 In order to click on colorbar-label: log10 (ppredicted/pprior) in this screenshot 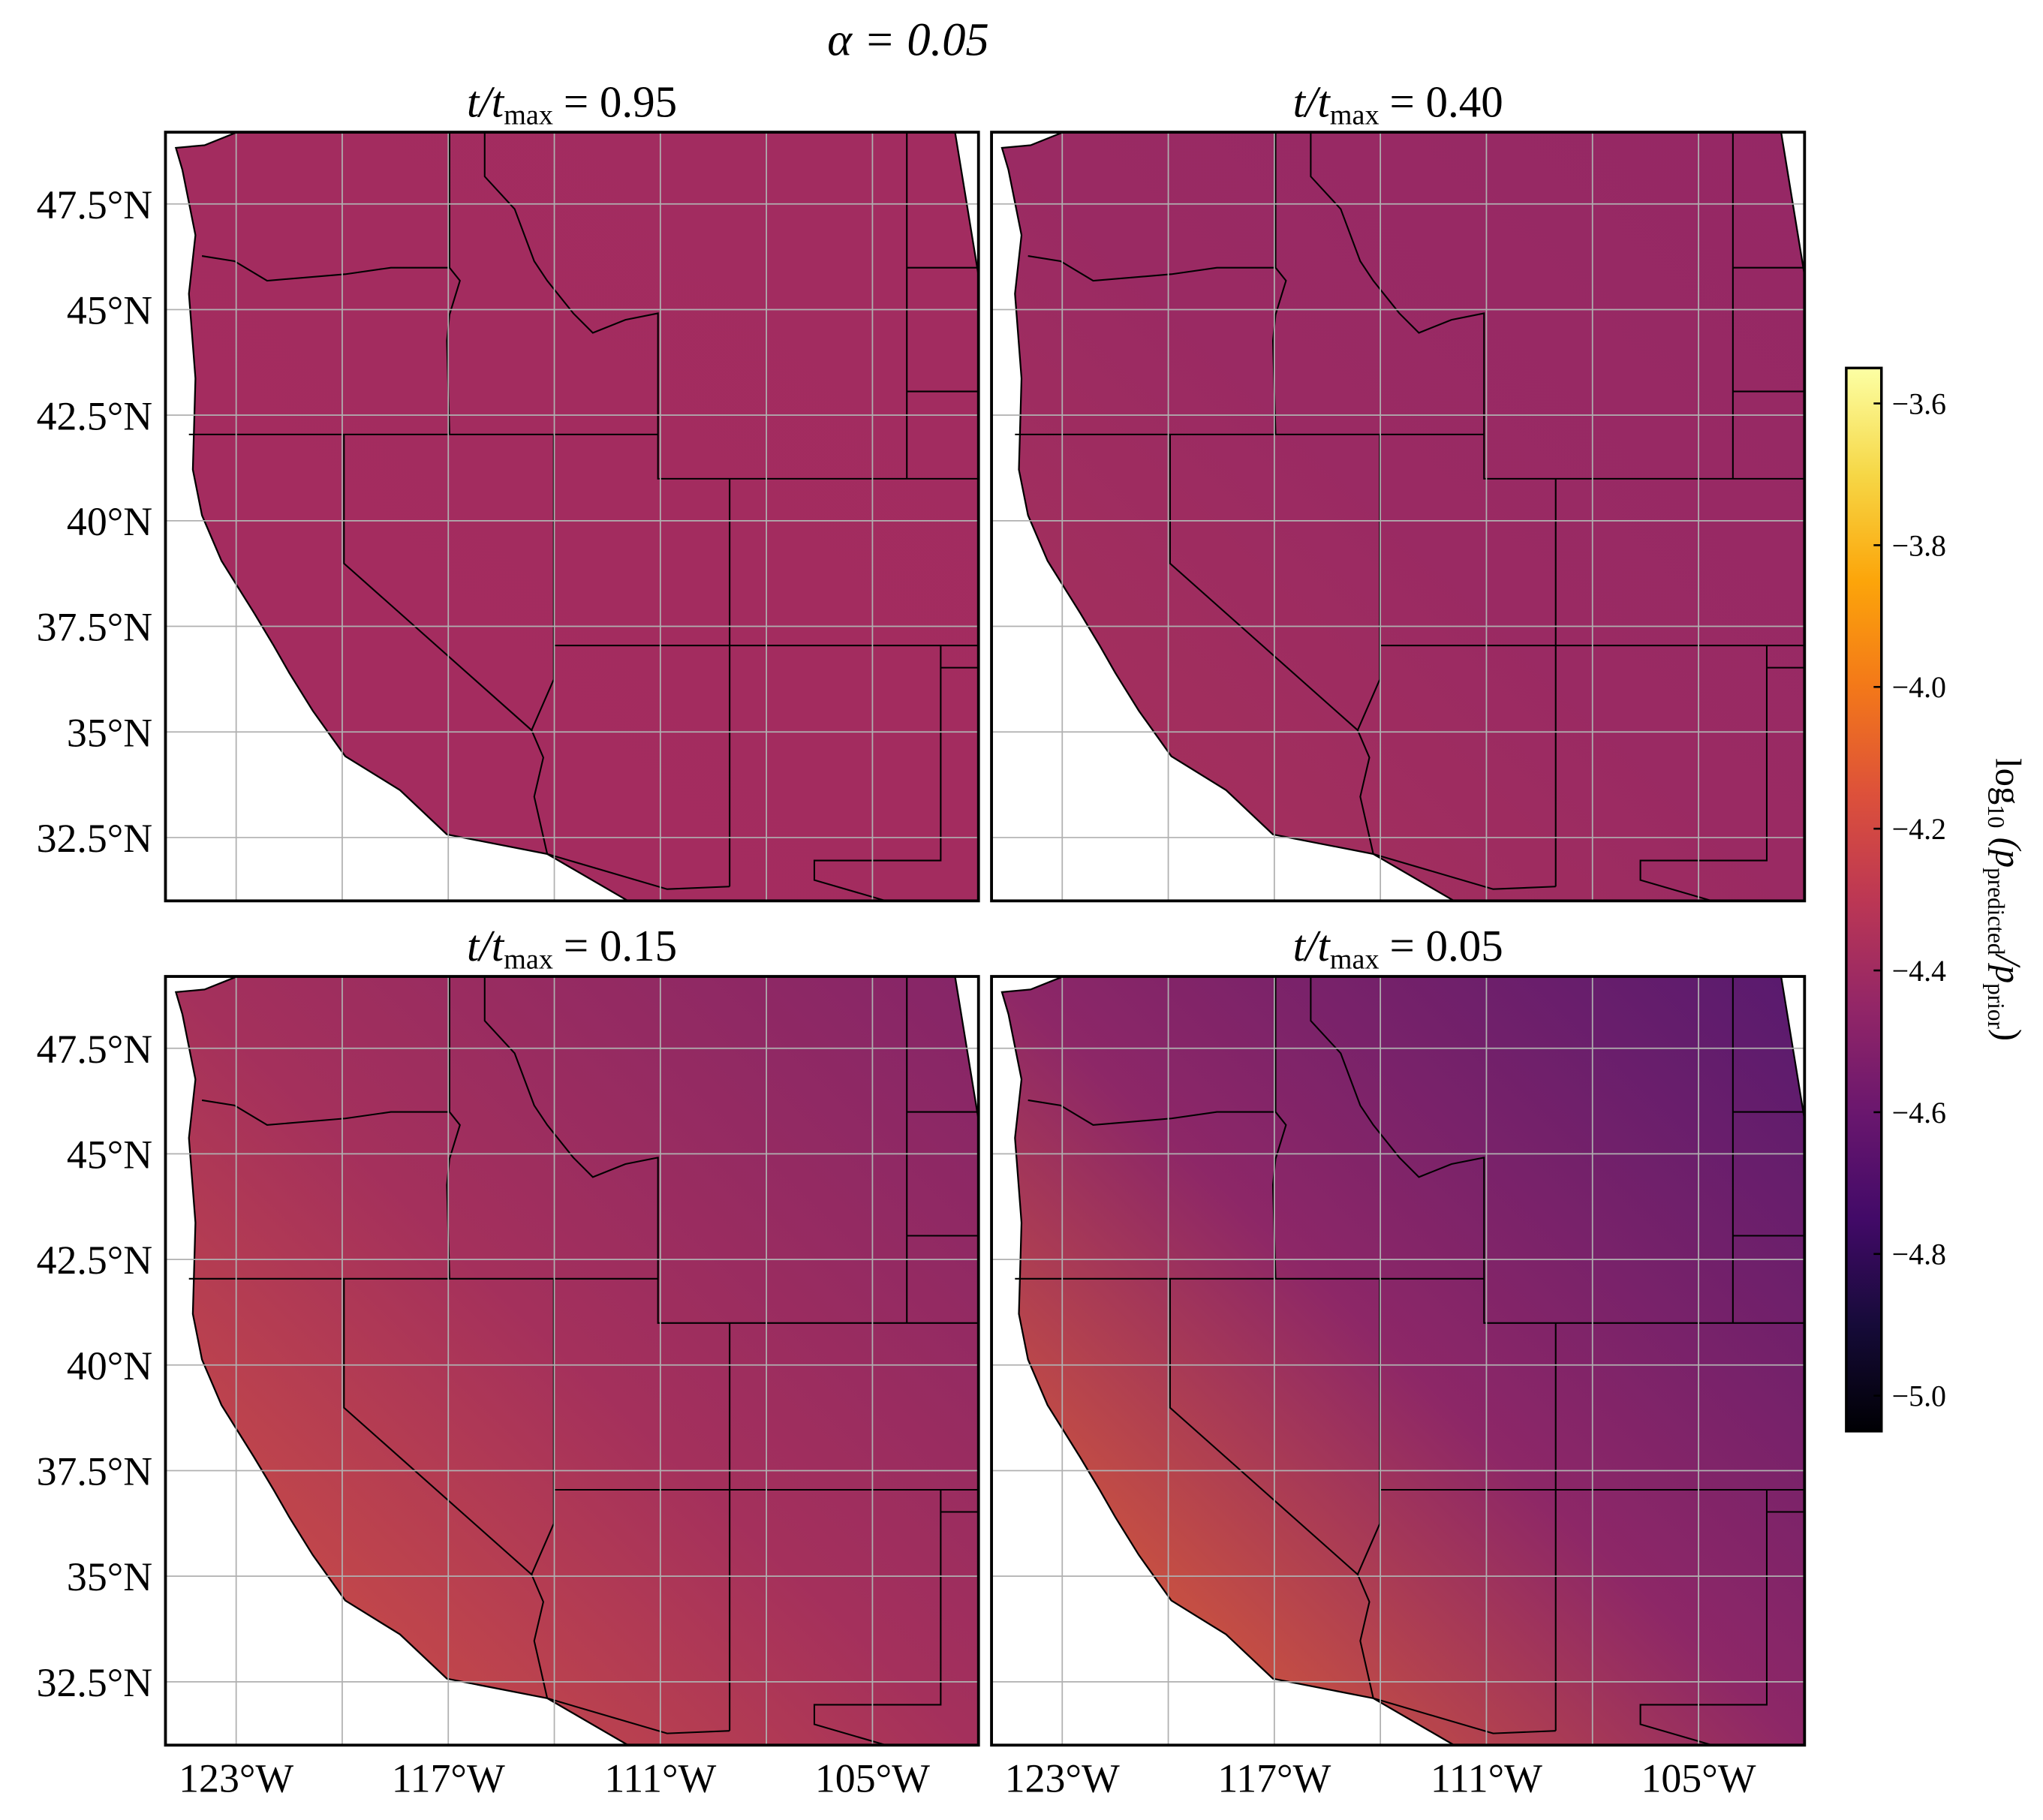, I will do `click(2006, 899)`.